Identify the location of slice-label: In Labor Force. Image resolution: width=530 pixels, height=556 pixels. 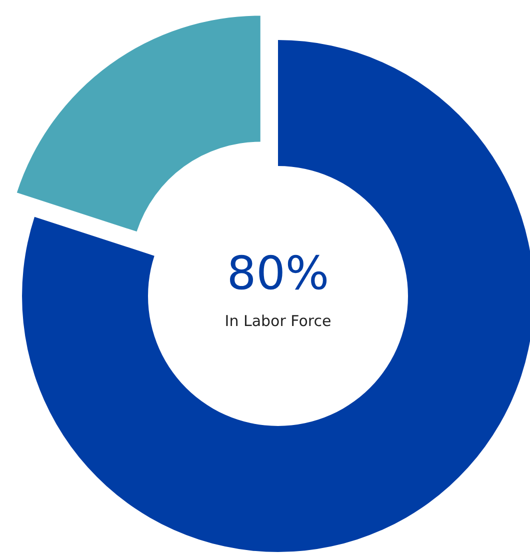
(278, 321).